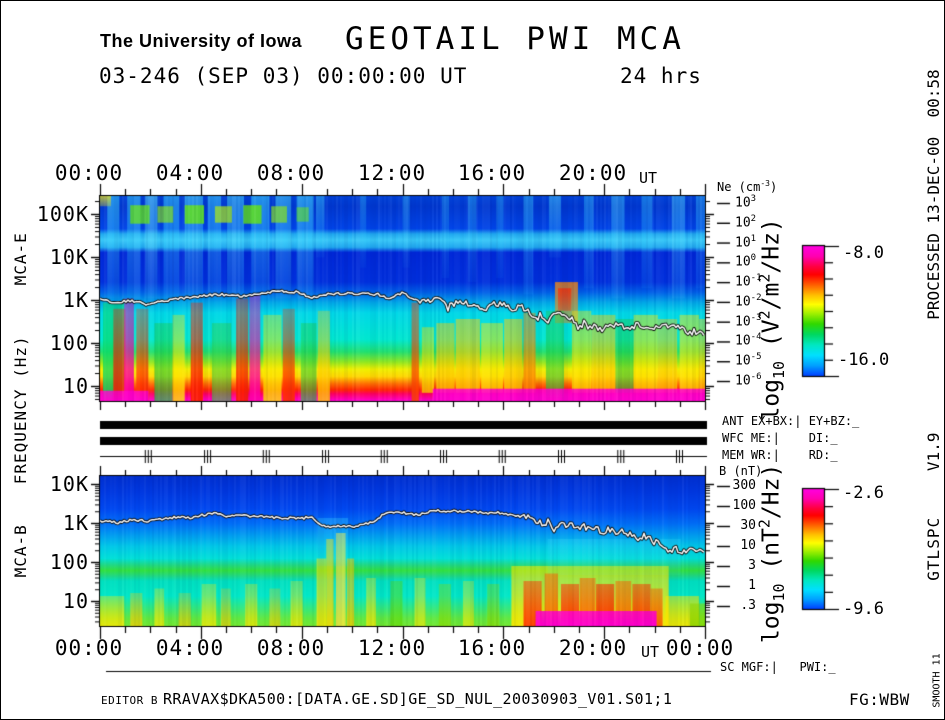 The image size is (945, 720). What do you see at coordinates (934, 452) in the screenshot?
I see `version-label: V1.9` at bounding box center [934, 452].